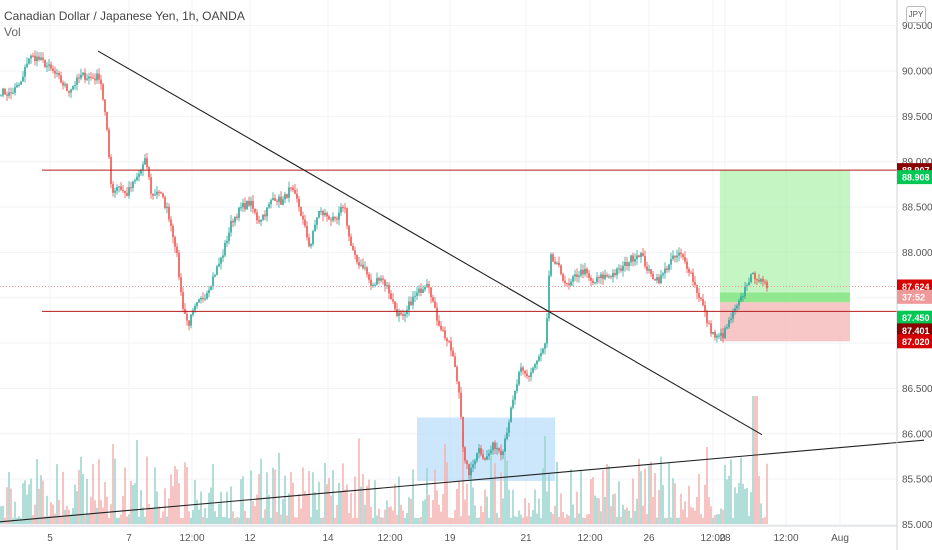  I want to click on volume-label: Vol, so click(12, 32).